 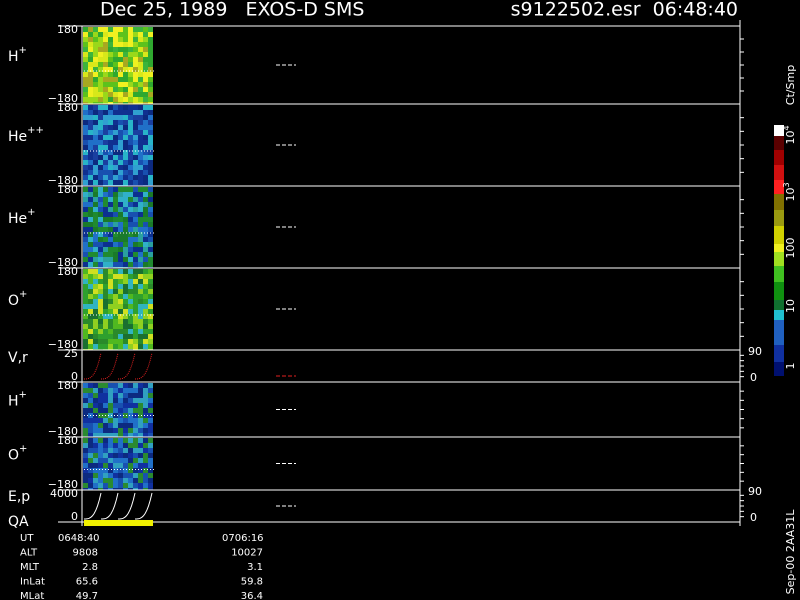 I want to click on colorbar-label-base: 10, so click(x=790, y=195).